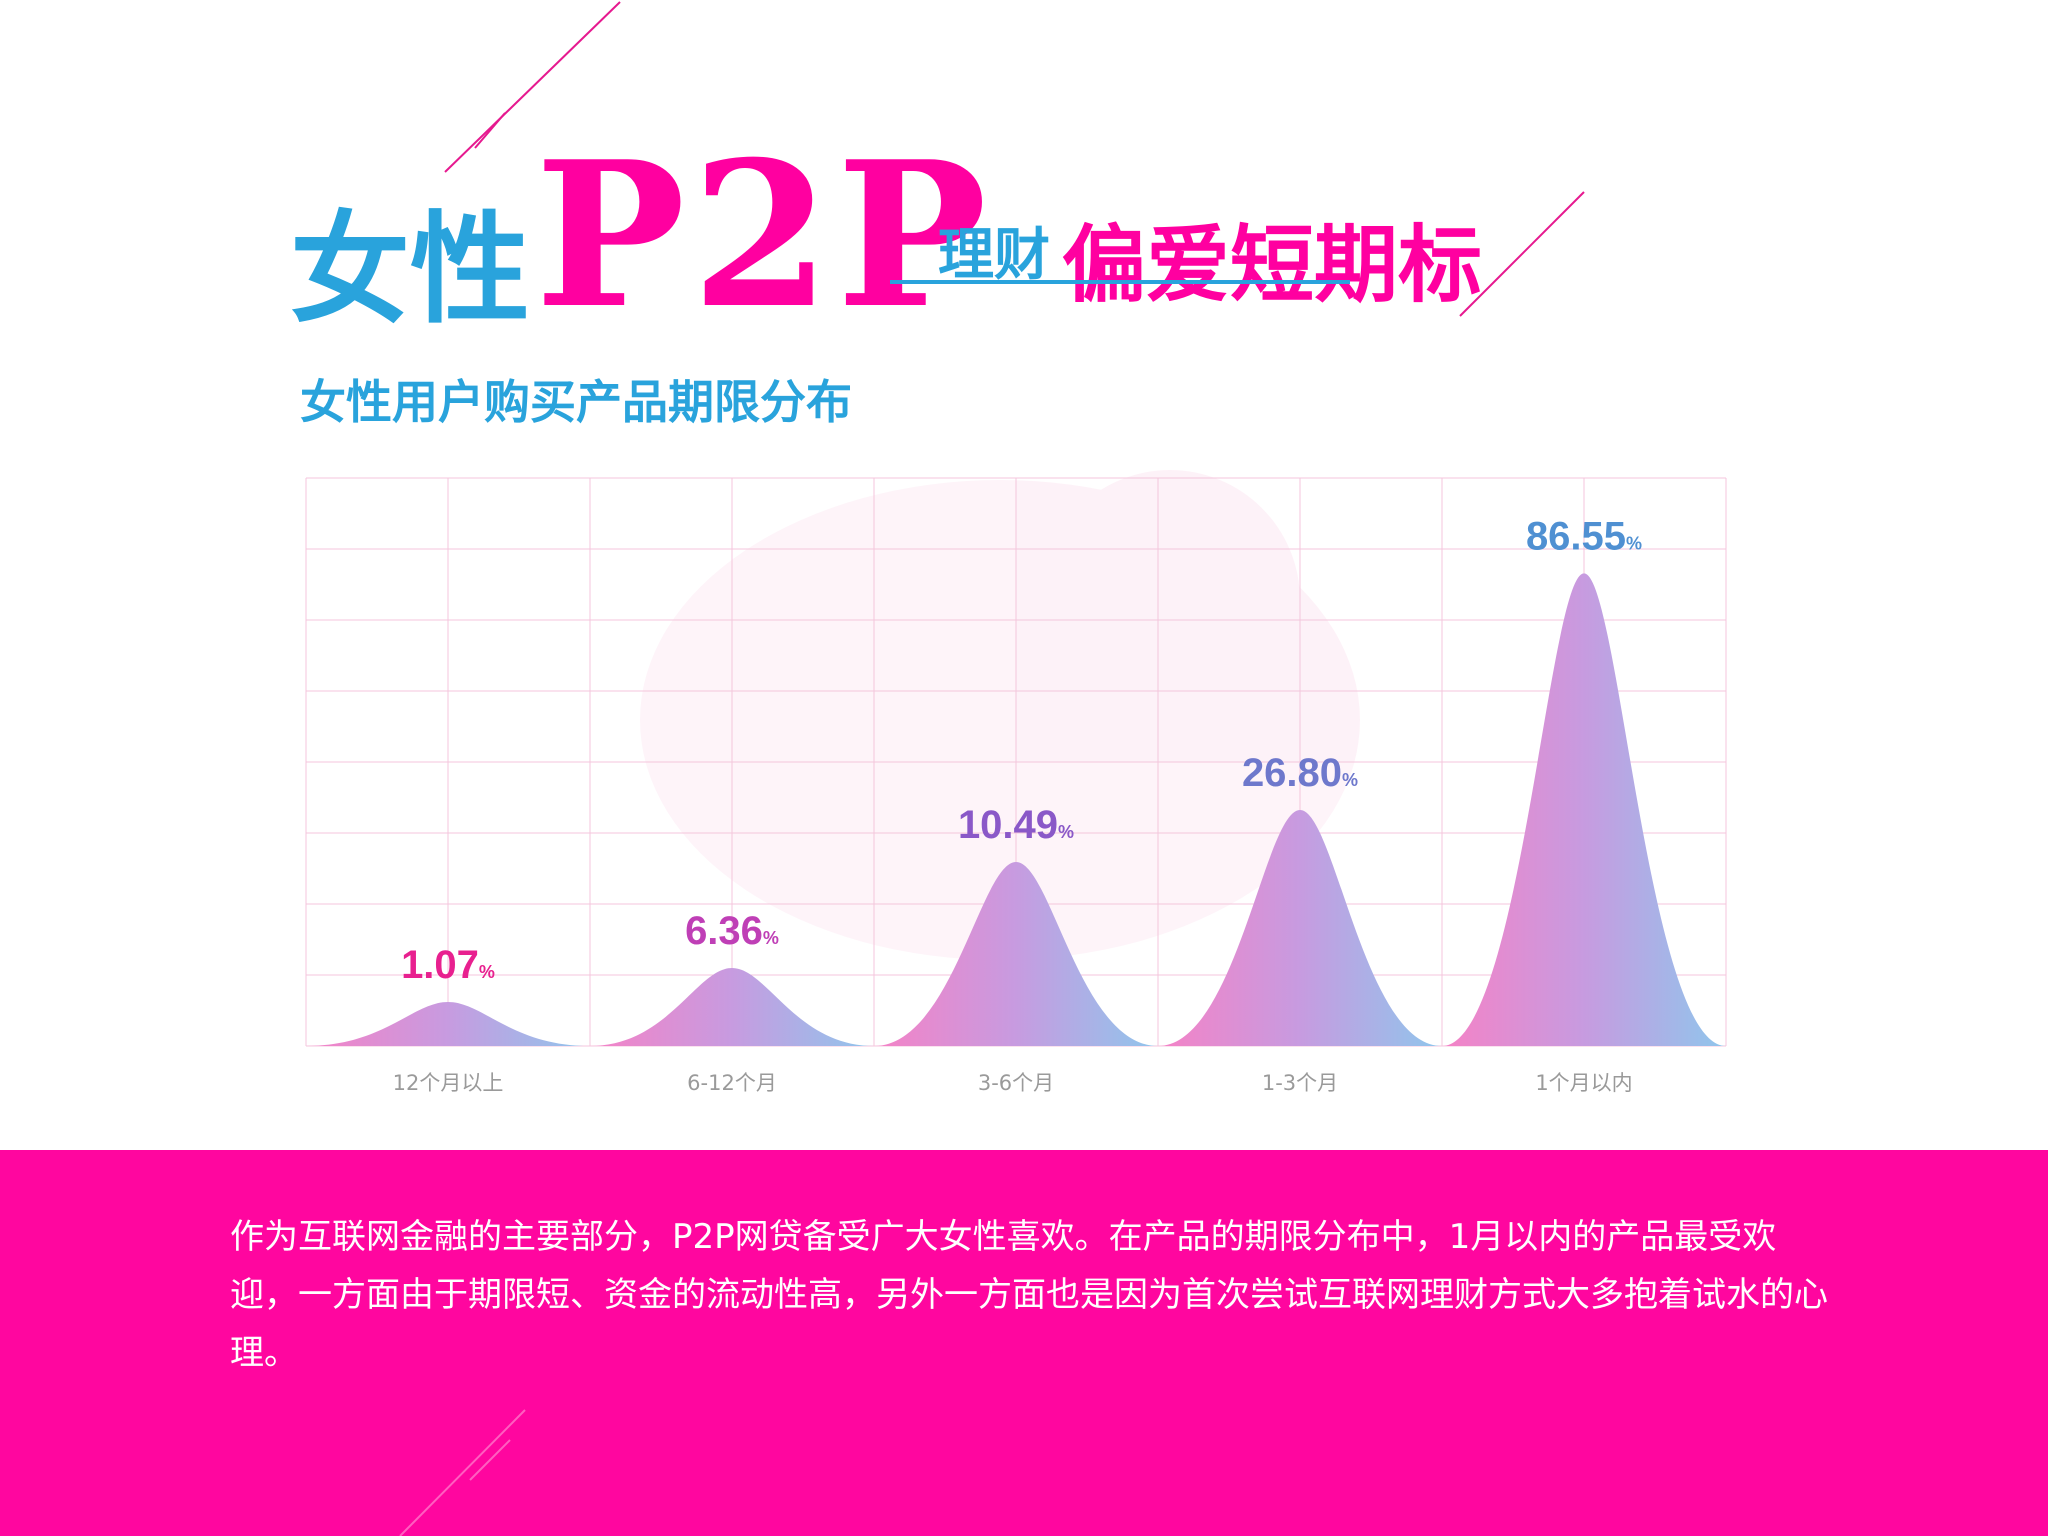 The image size is (2048, 1536). What do you see at coordinates (462, 1472) in the screenshot?
I see `footer-decorative-lines` at bounding box center [462, 1472].